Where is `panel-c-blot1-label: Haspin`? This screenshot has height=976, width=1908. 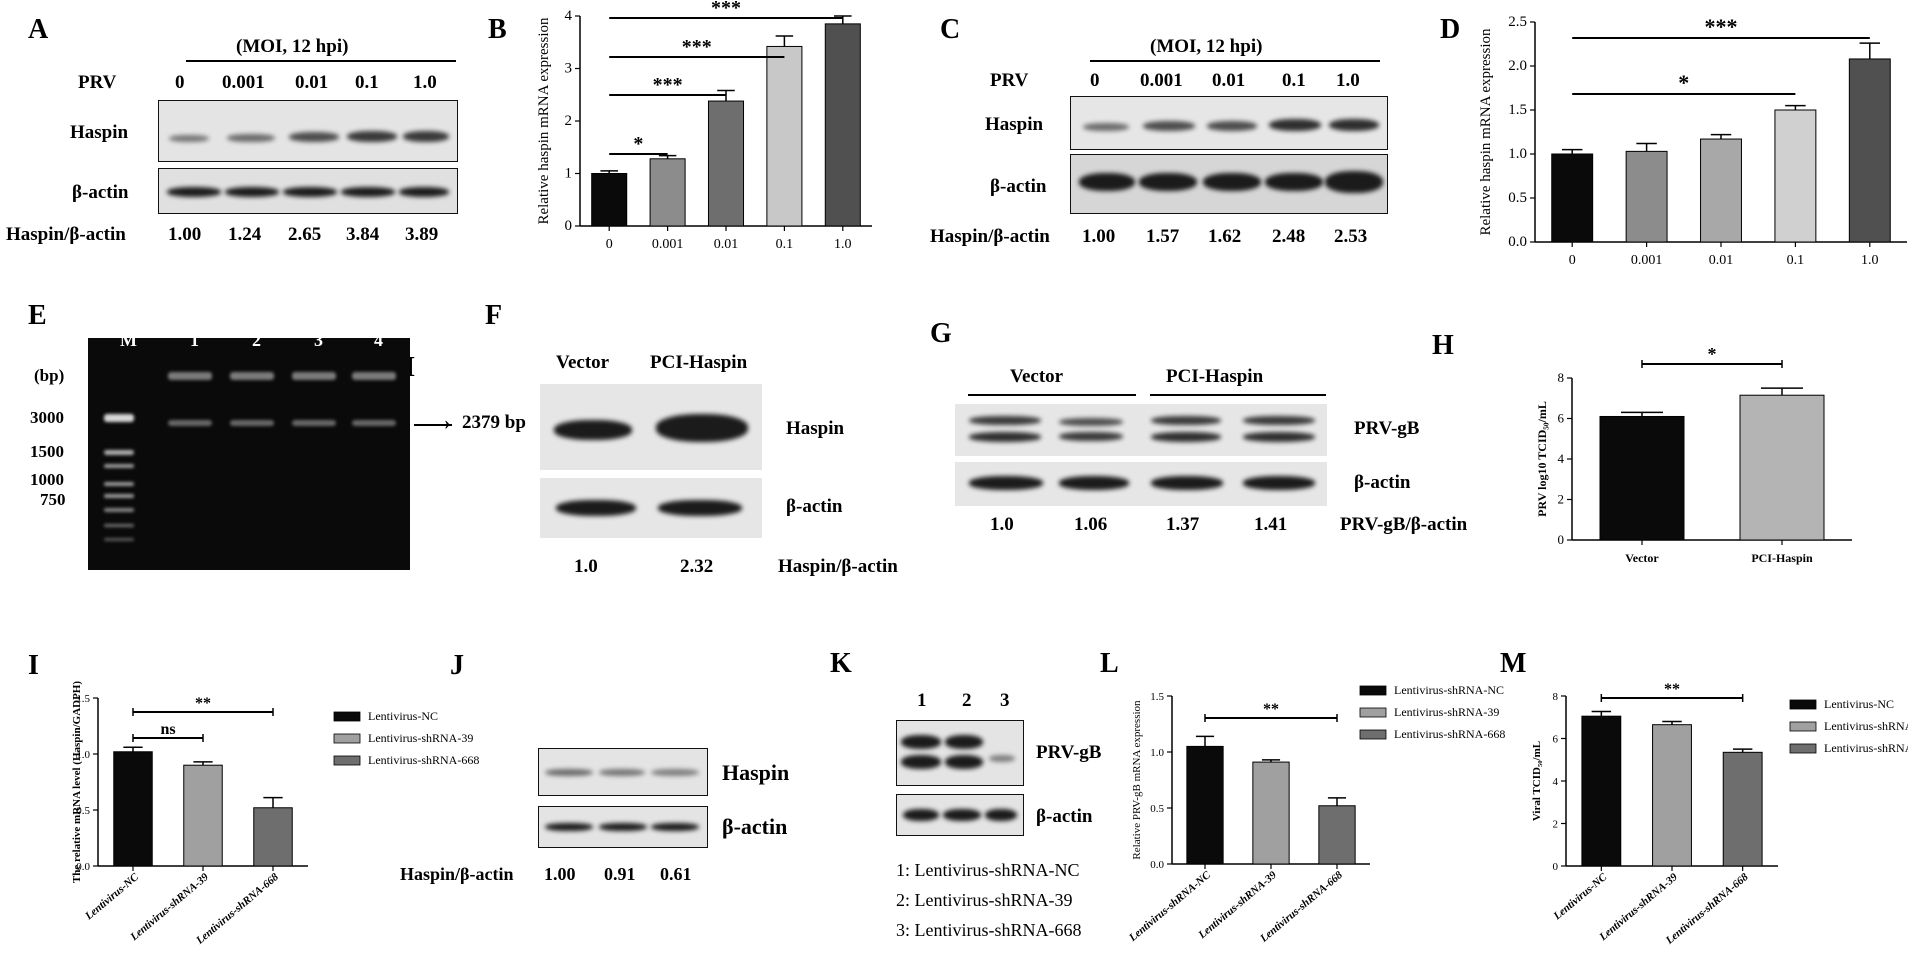 panel-c-blot1-label: Haspin is located at coordinates (1014, 124).